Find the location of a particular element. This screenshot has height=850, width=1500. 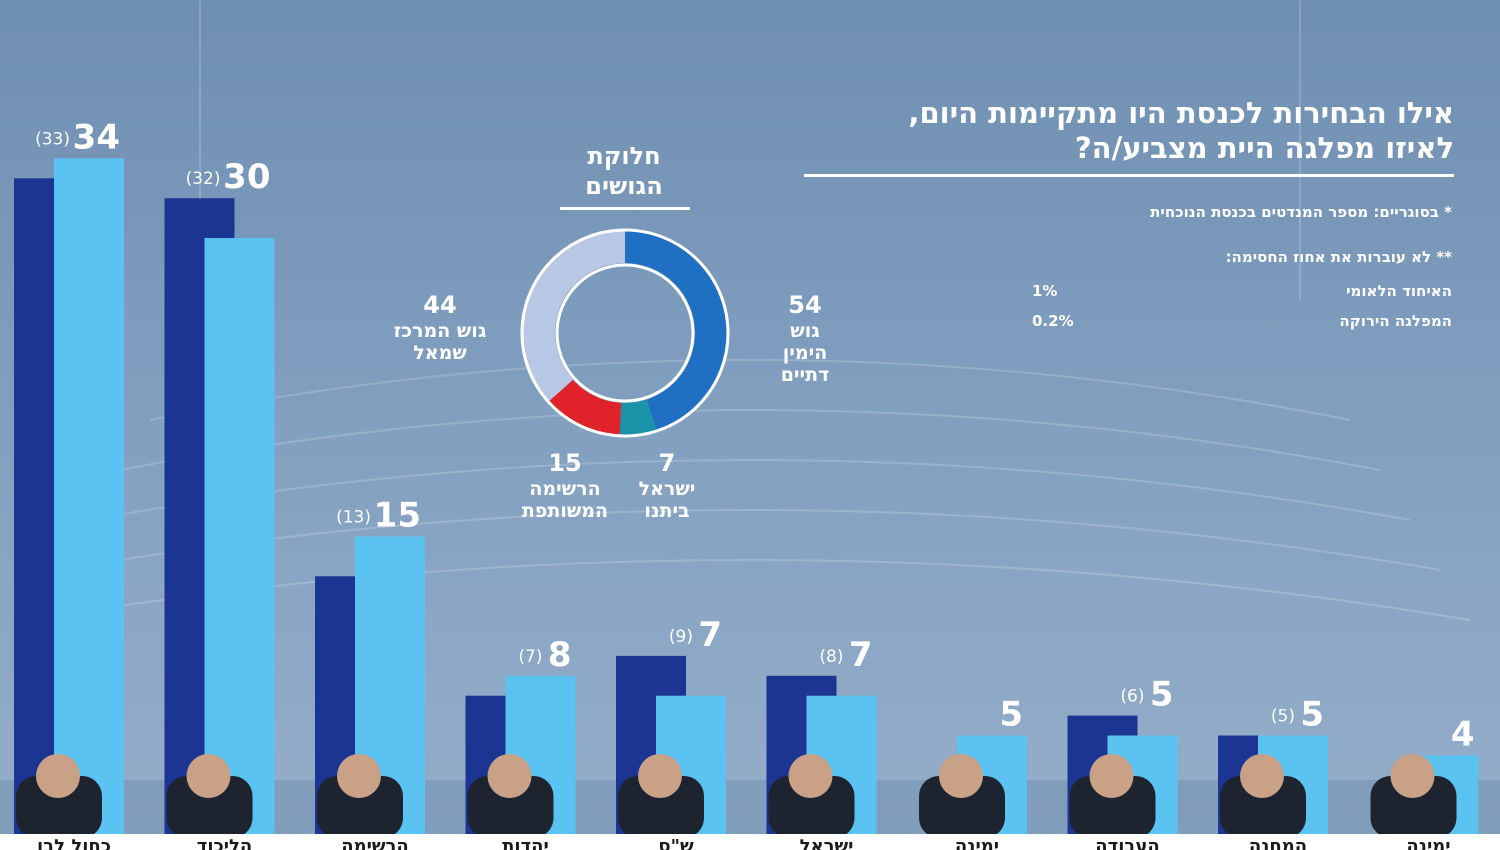

threshold-row: המפלגה הירוקה 0.2% is located at coordinates (1242, 322).